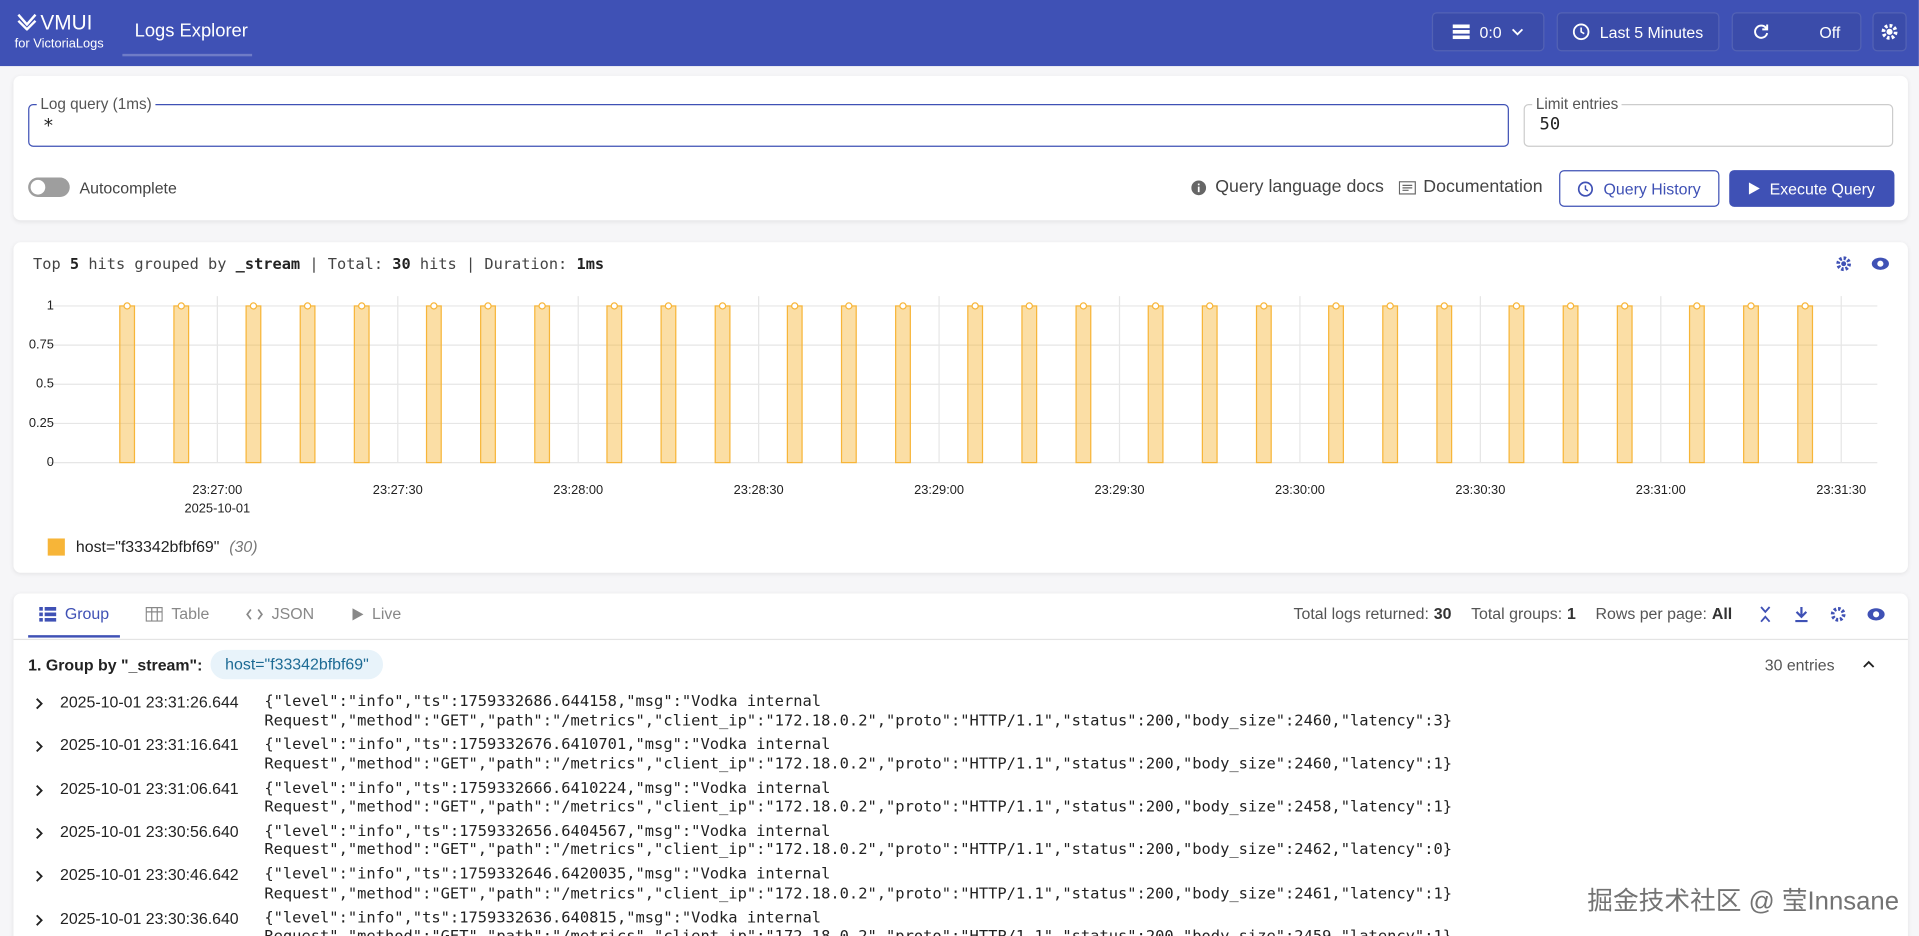  What do you see at coordinates (128, 188) in the screenshot?
I see `autocomplete-label: Autocomplete` at bounding box center [128, 188].